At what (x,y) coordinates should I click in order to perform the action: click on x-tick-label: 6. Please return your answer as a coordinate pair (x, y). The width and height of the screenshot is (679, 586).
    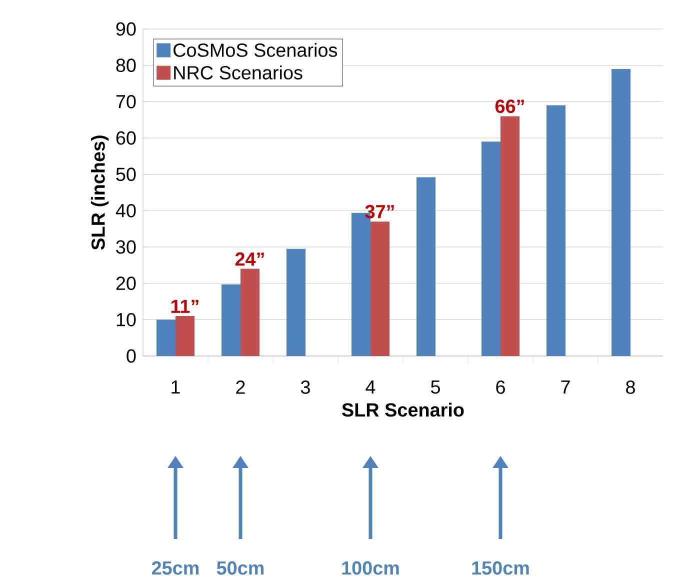
    Looking at the image, I should click on (500, 387).